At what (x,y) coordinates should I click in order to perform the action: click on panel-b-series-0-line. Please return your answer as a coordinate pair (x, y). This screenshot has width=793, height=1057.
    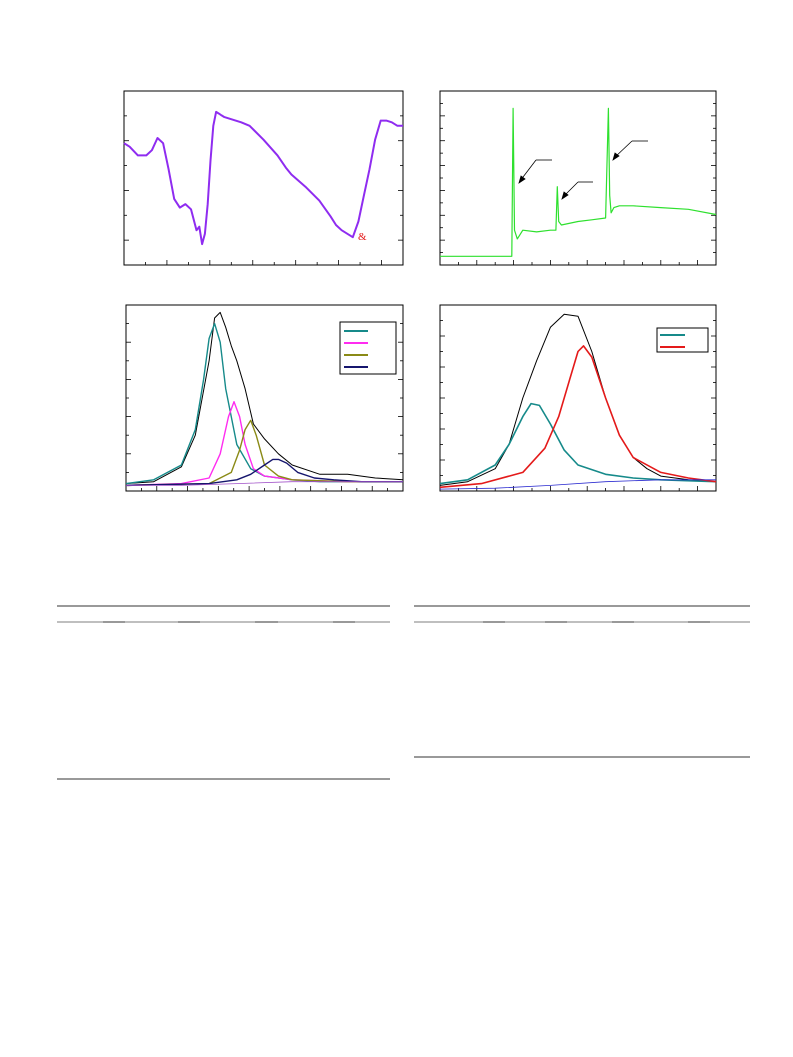
    Looking at the image, I should click on (578, 182).